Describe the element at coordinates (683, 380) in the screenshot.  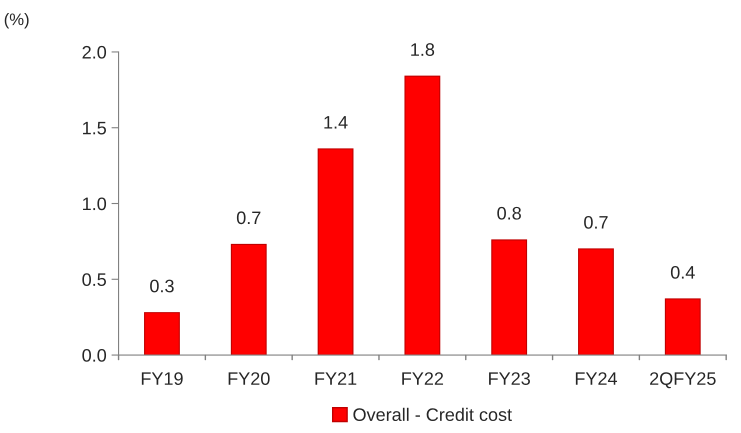
I see `x-tick-label: 2QFY25` at that location.